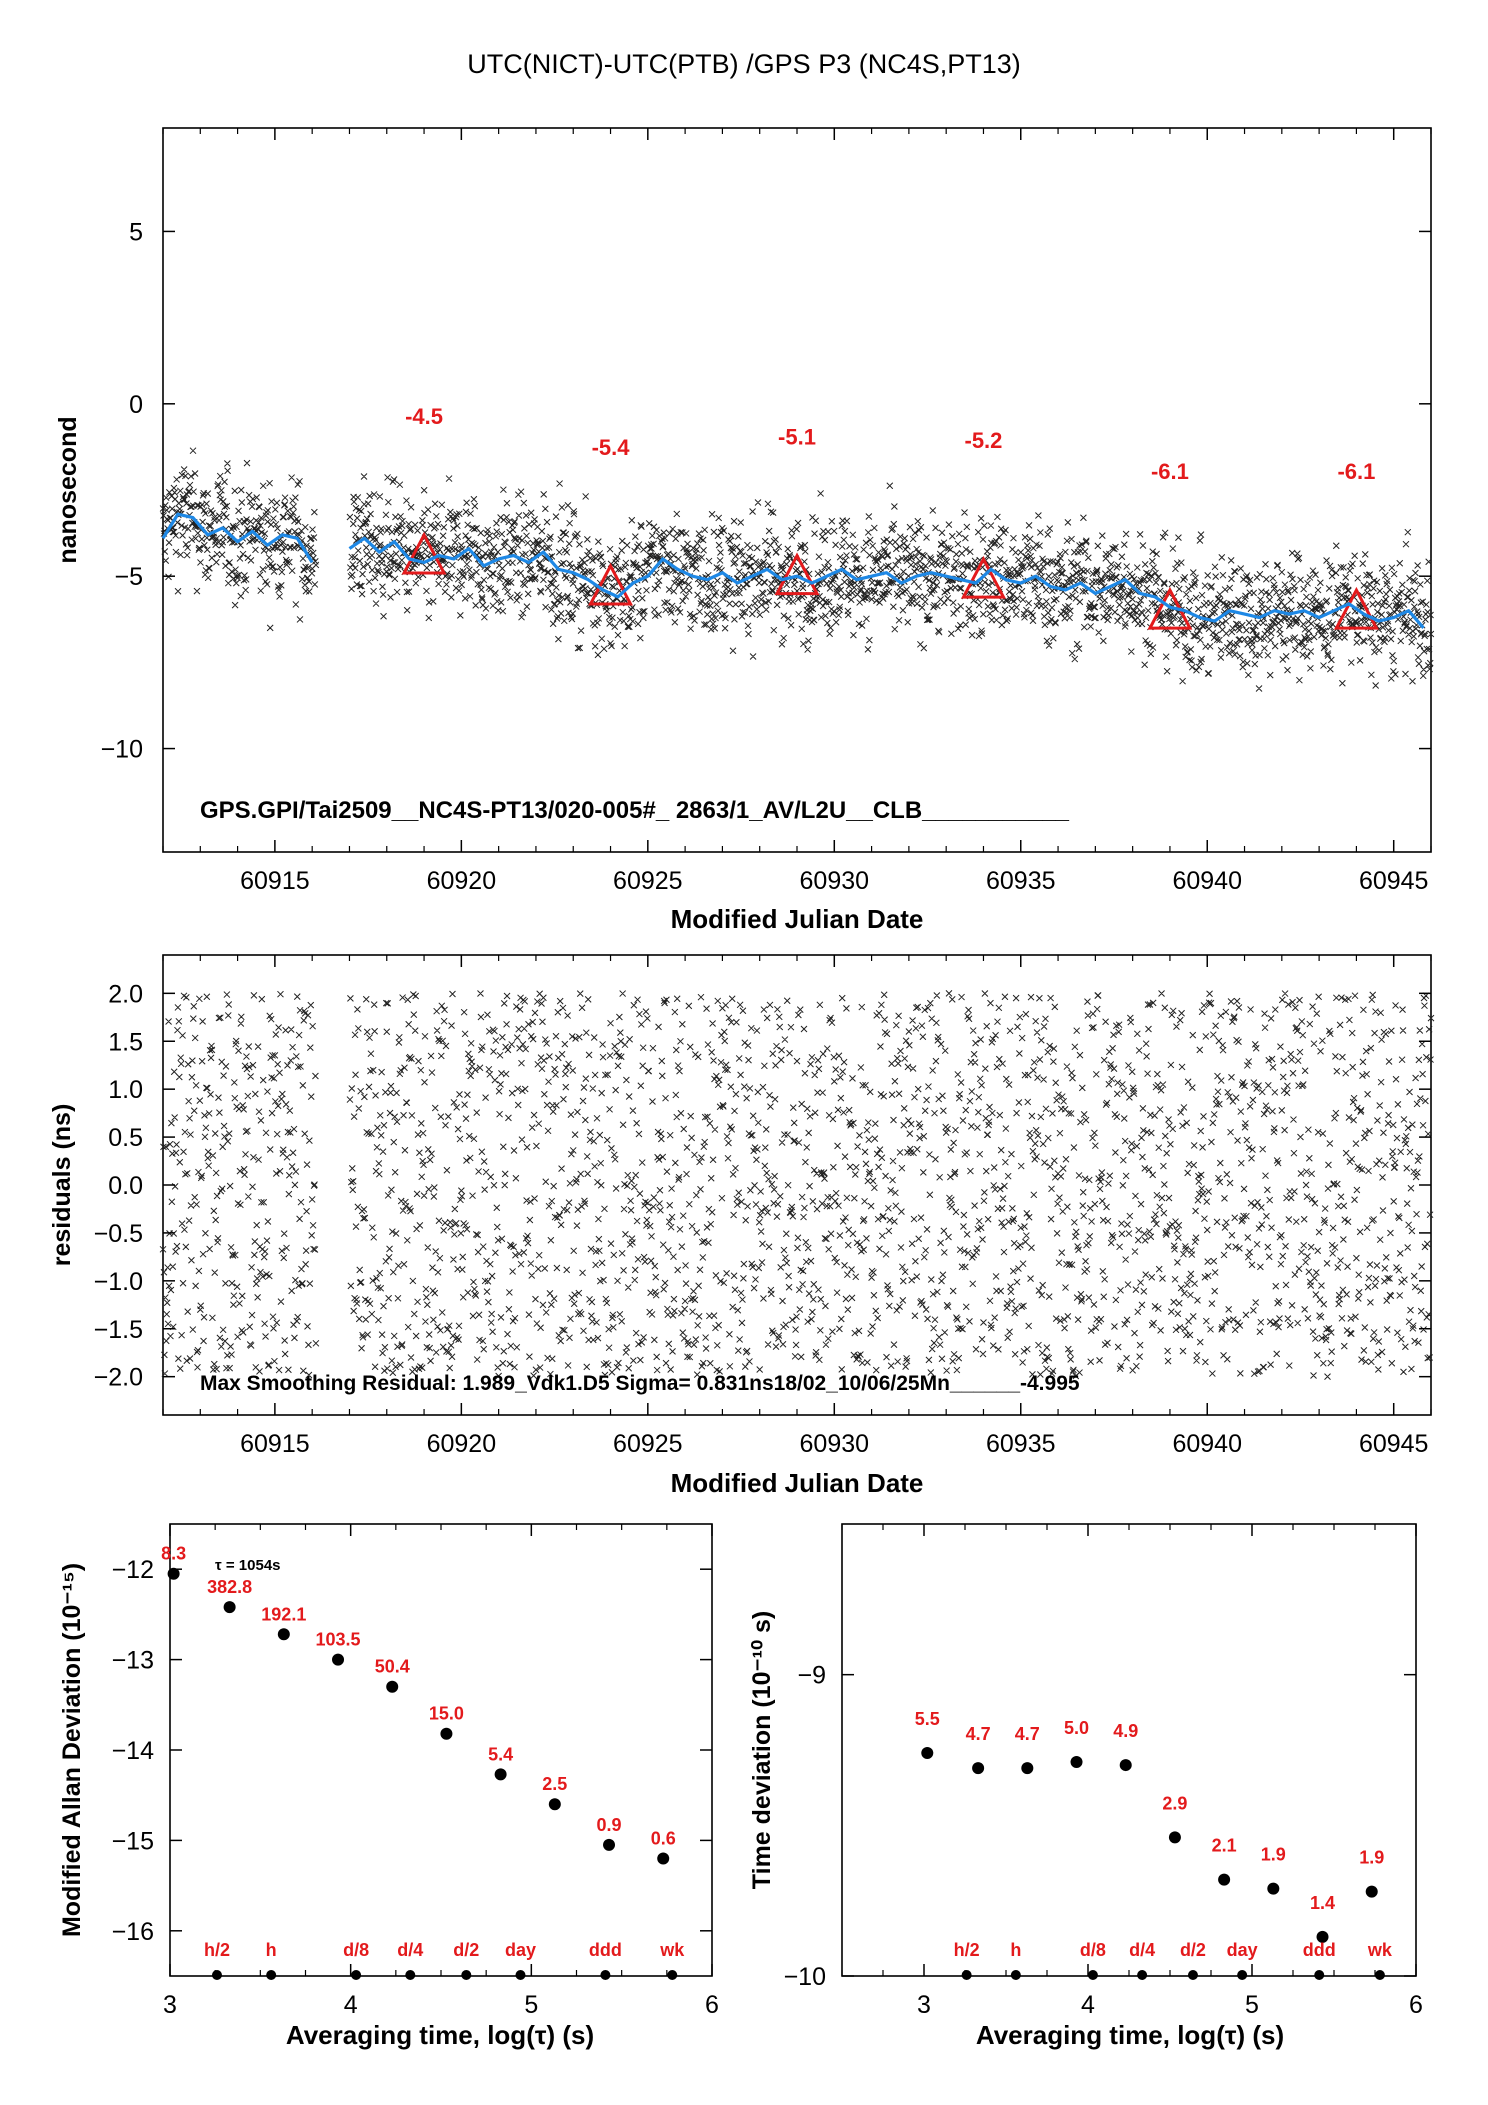 The image size is (1488, 2105). Describe the element at coordinates (136, 232) in the screenshot. I see `main-ytick-label: 5` at that location.